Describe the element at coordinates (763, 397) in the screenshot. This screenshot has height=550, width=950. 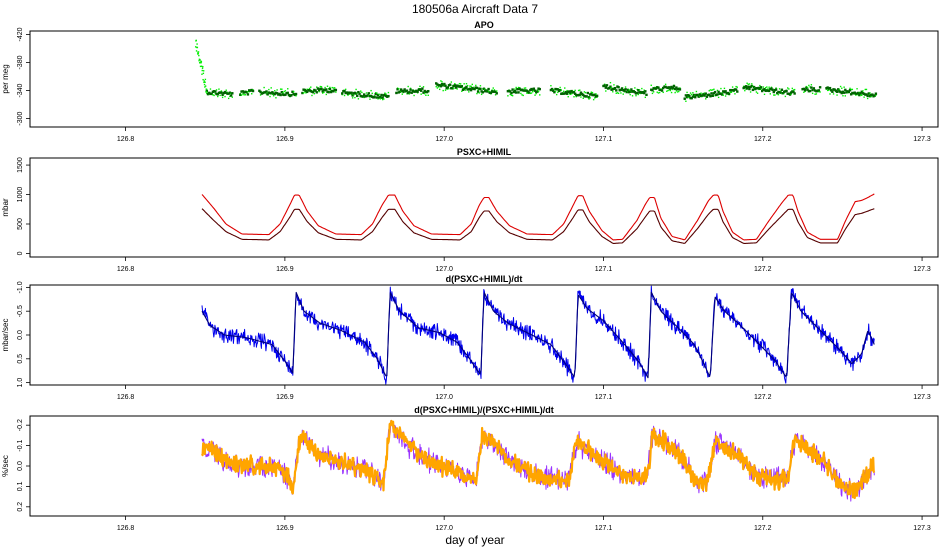
I see `x-tick-label: 127.2` at that location.